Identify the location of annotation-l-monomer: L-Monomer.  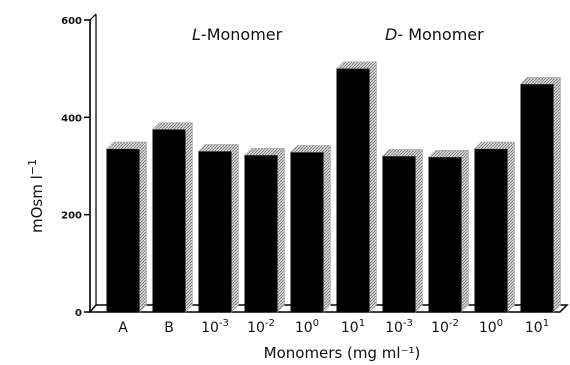
(237, 34).